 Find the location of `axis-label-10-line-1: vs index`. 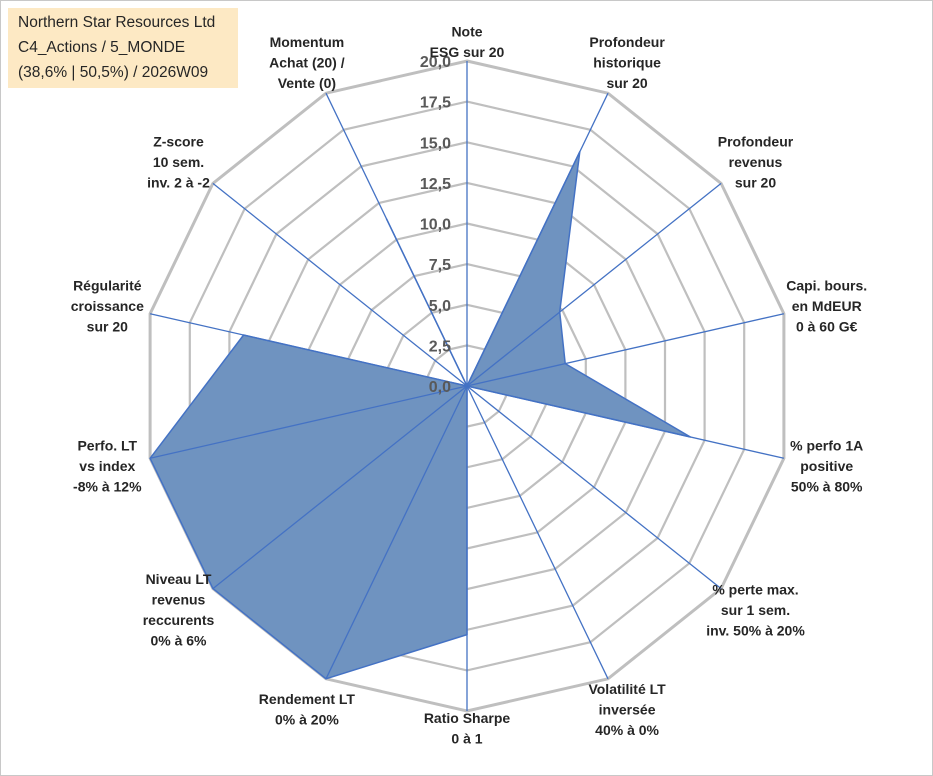

axis-label-10-line-1: vs index is located at coordinates (107, 466).